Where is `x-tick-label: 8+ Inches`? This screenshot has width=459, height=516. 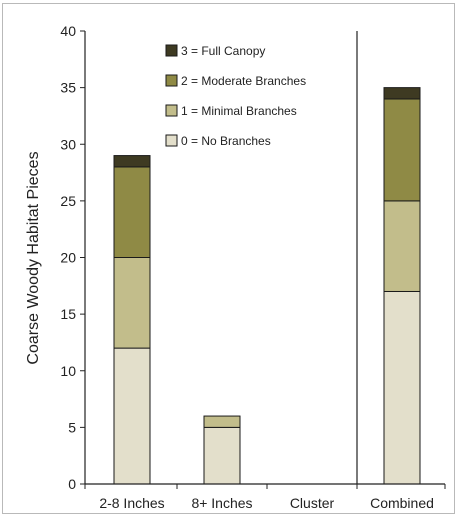 x-tick-label: 8+ Inches is located at coordinates (221, 503).